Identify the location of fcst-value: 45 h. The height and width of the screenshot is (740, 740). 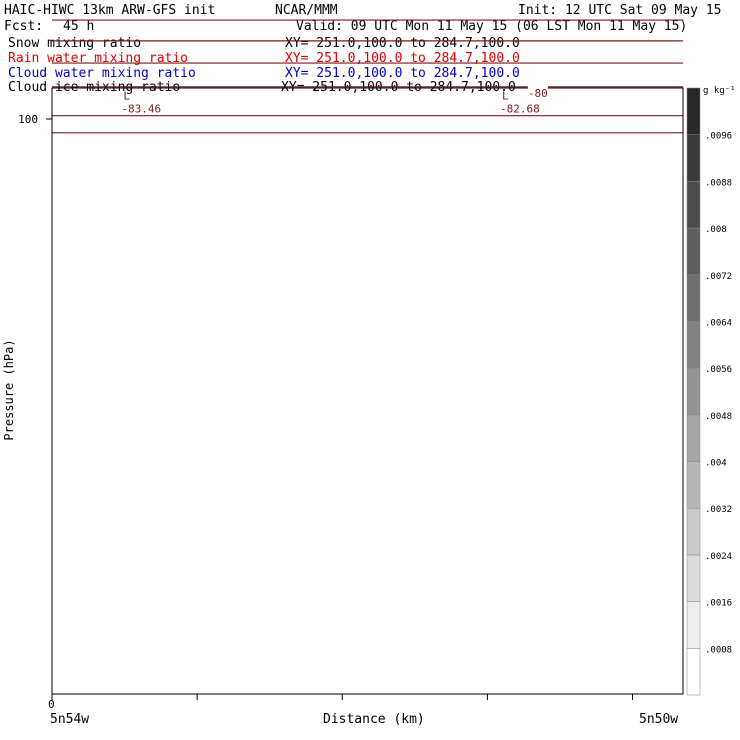
(79, 26).